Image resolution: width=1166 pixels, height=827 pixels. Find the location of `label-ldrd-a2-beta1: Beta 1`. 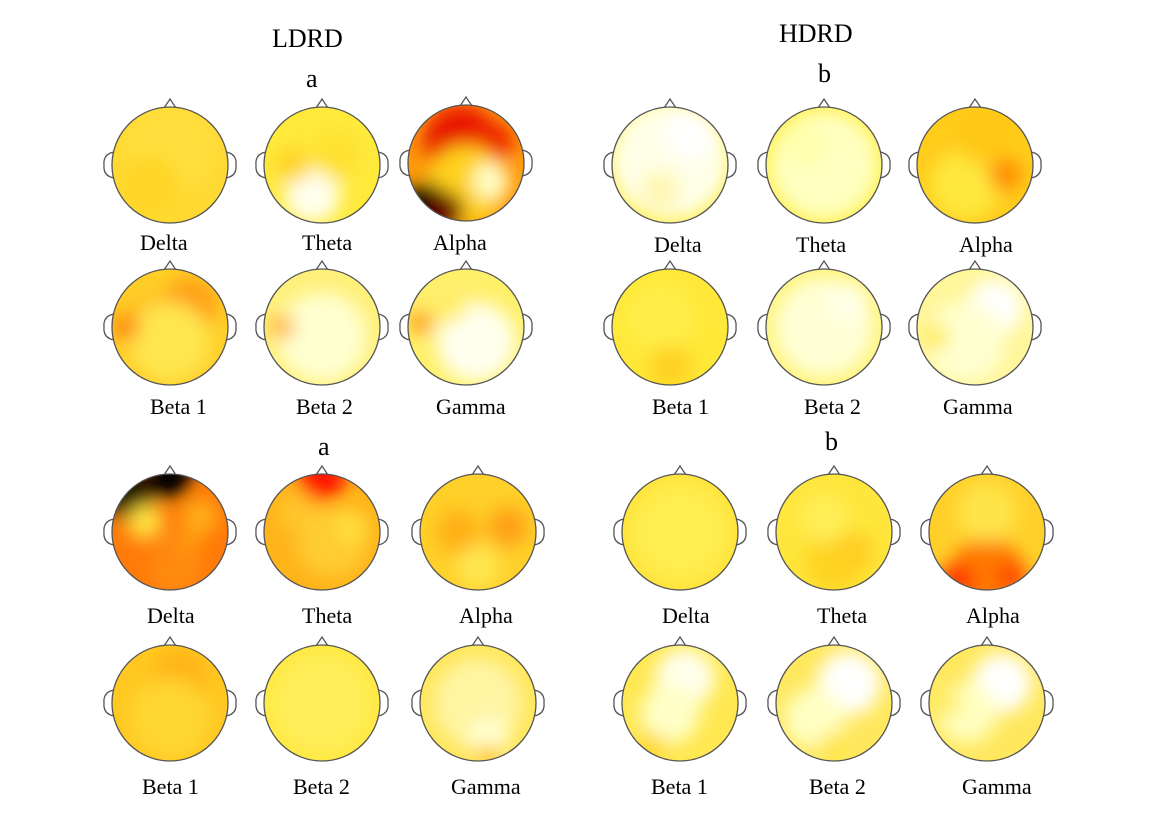

label-ldrd-a2-beta1: Beta 1 is located at coordinates (170, 786).